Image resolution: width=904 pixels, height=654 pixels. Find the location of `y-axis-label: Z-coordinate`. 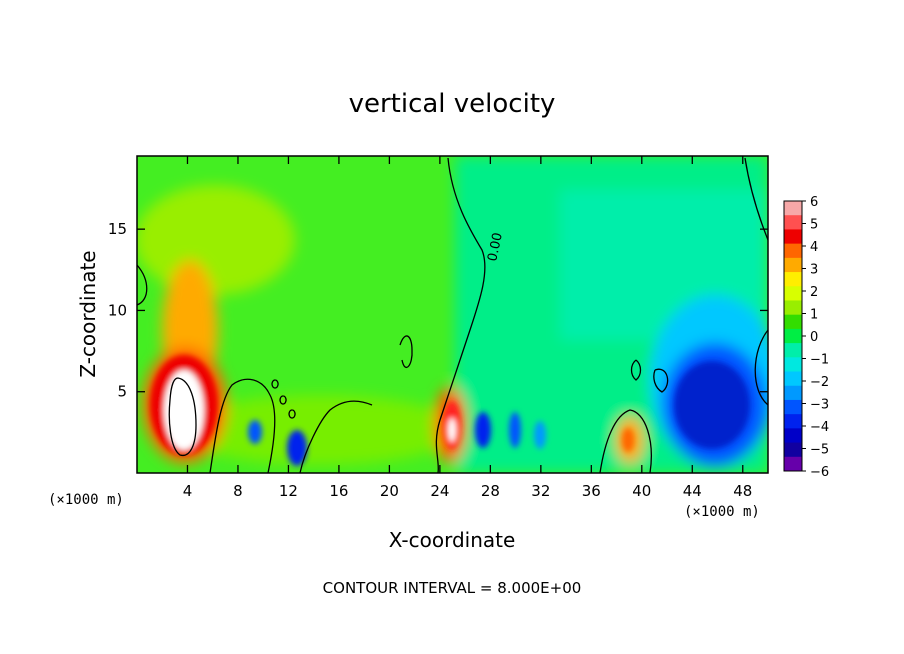

y-axis-label: Z-coordinate is located at coordinates (88, 313).